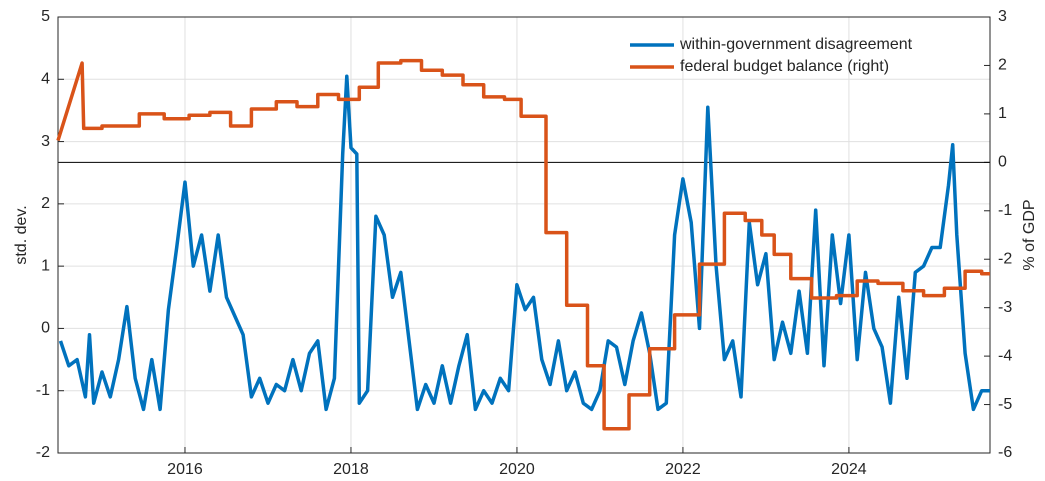  What do you see at coordinates (1029, 234) in the screenshot?
I see `y2-axis-label: % of GDP` at bounding box center [1029, 234].